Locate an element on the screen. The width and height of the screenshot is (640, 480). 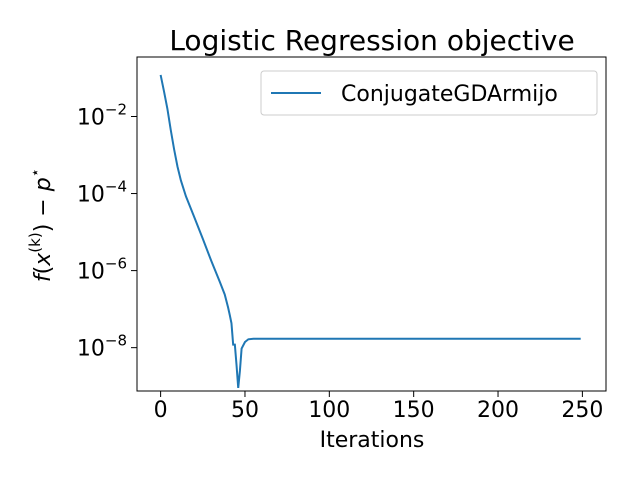
y-tick-label: 10⁻⁸ is located at coordinates (102, 347).